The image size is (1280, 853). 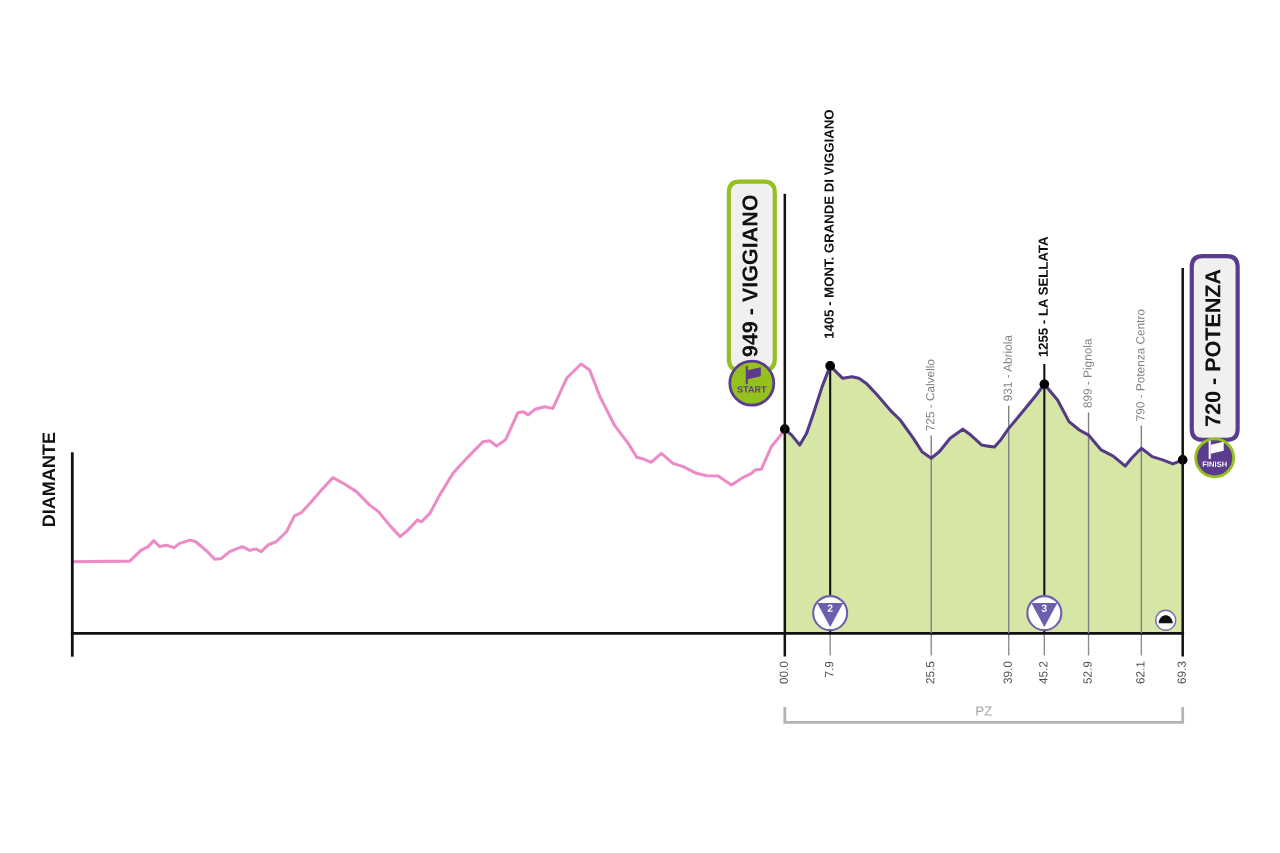 What do you see at coordinates (48, 479) in the screenshot?
I see `ref-line-label: DIAMANTE` at bounding box center [48, 479].